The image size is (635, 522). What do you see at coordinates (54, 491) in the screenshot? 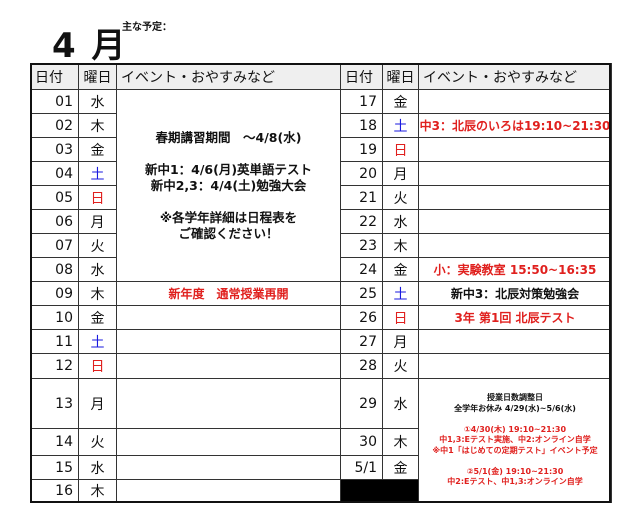
I see `date-cell: 16` at bounding box center [54, 491].